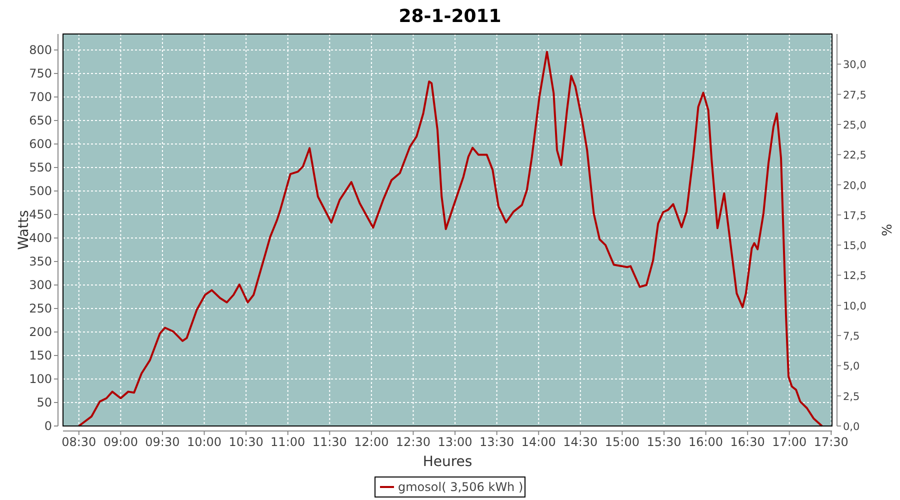 Image resolution: width=900 pixels, height=500 pixels. Describe the element at coordinates (48, 426) in the screenshot. I see `y-tick-label: 0` at that location.